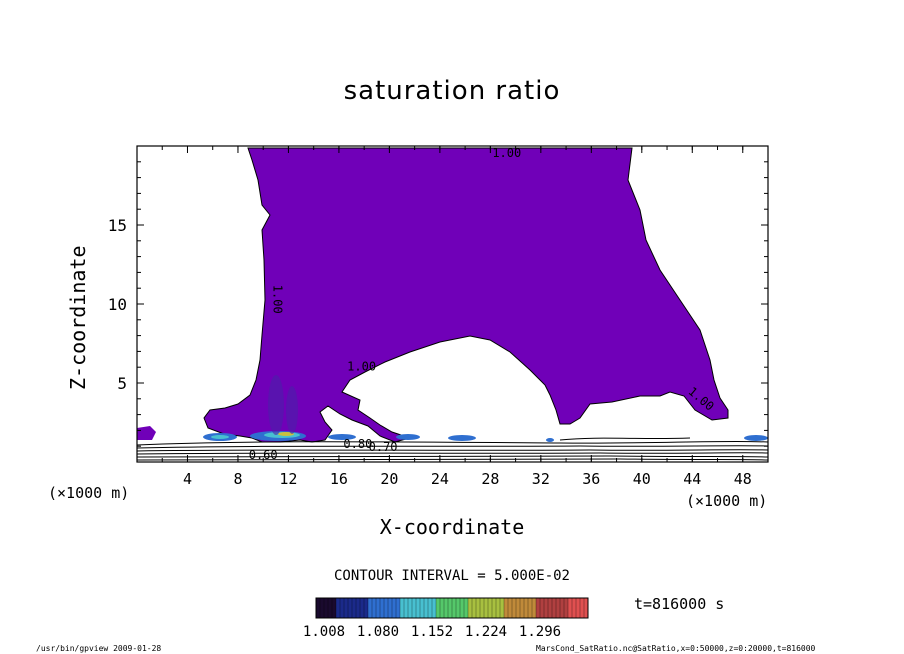 The height and width of the screenshot is (654, 904). Describe the element at coordinates (378, 632) in the screenshot. I see `colorbar-label: 1.080` at that location.